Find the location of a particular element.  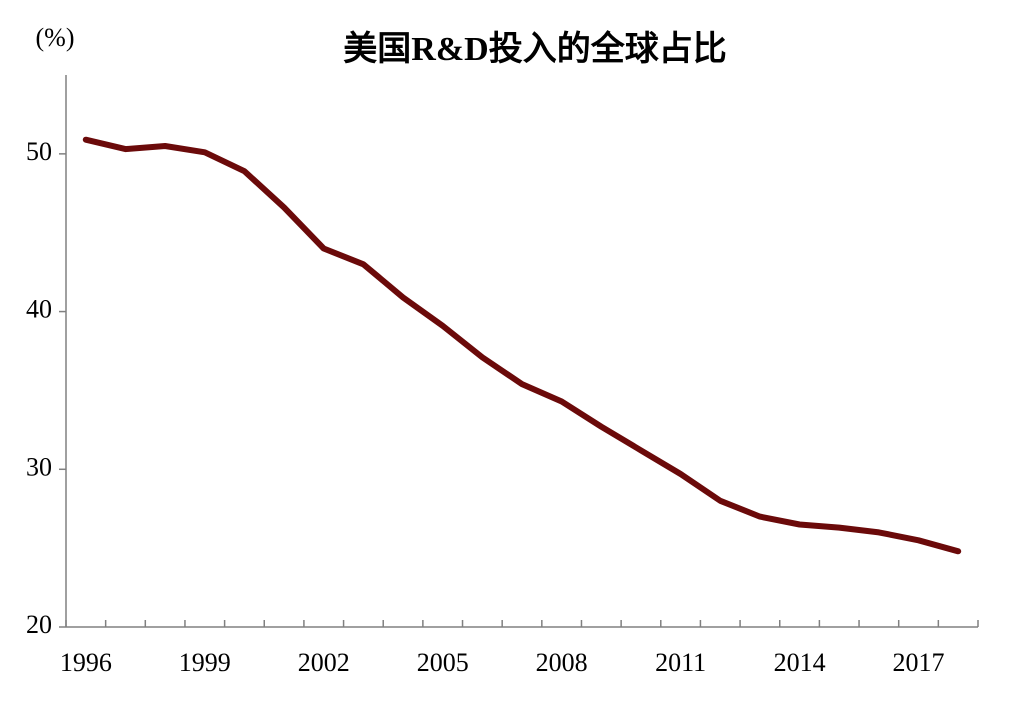

unit-label: (%) is located at coordinates (55, 37).